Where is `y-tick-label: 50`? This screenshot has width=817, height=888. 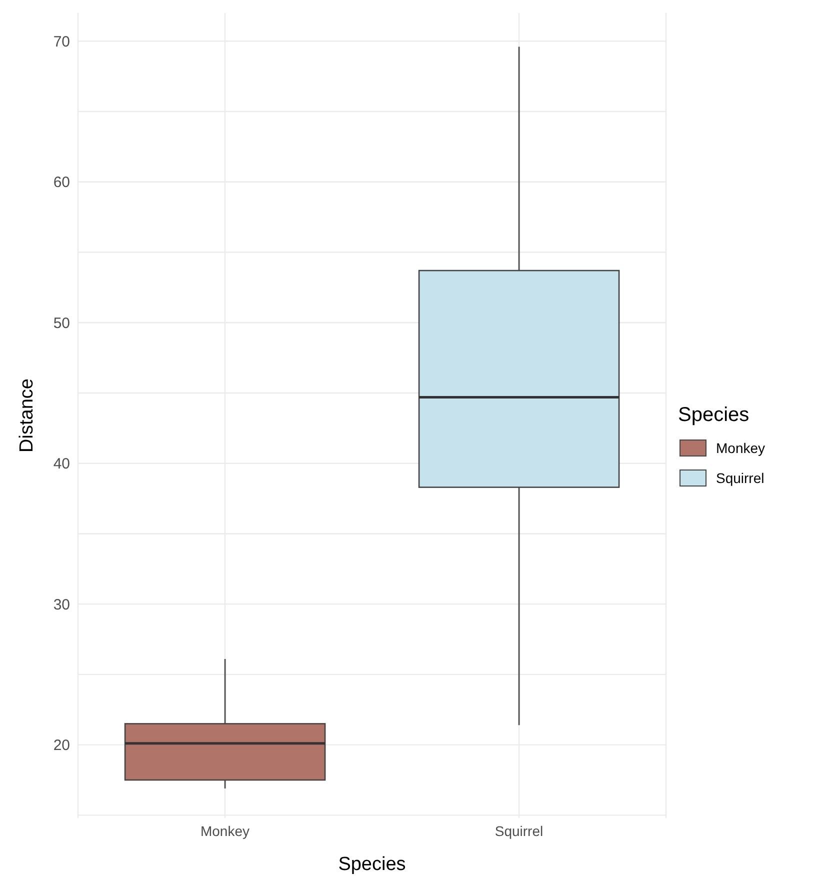
y-tick-label: 50 is located at coordinates (61, 323).